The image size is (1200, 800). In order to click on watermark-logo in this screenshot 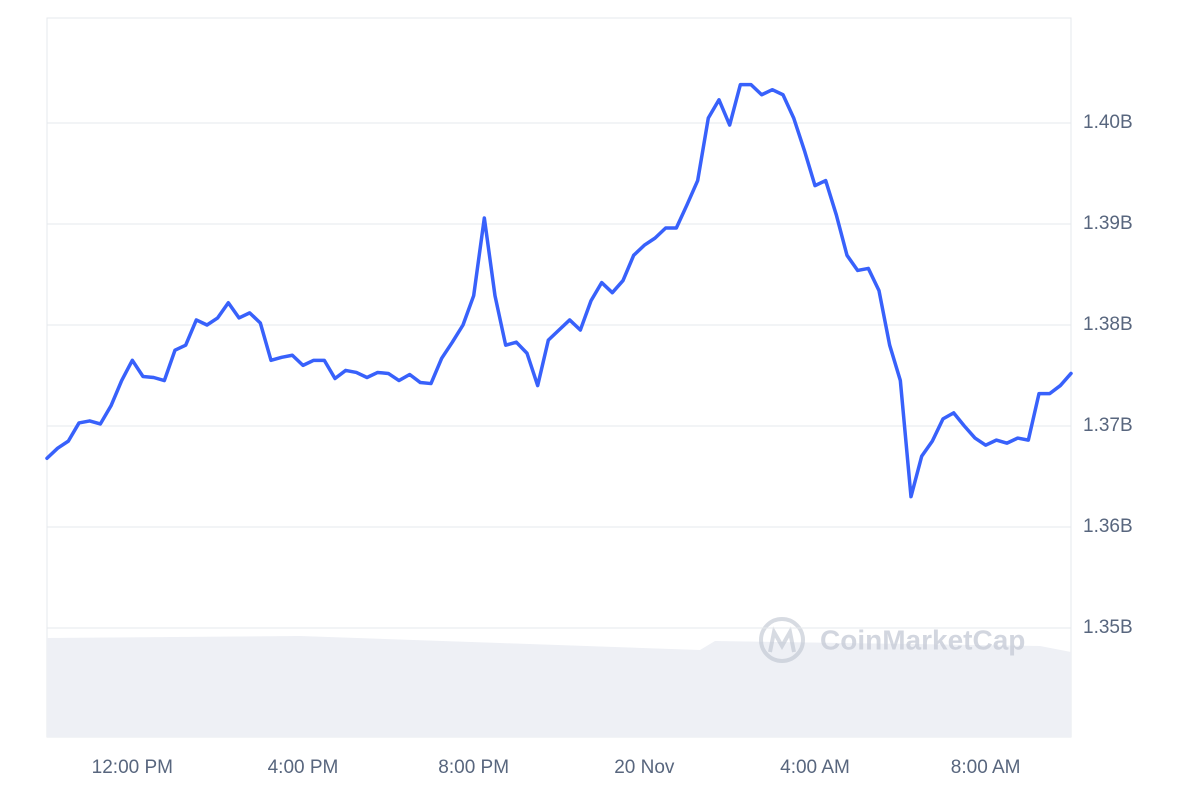, I will do `click(782, 640)`.